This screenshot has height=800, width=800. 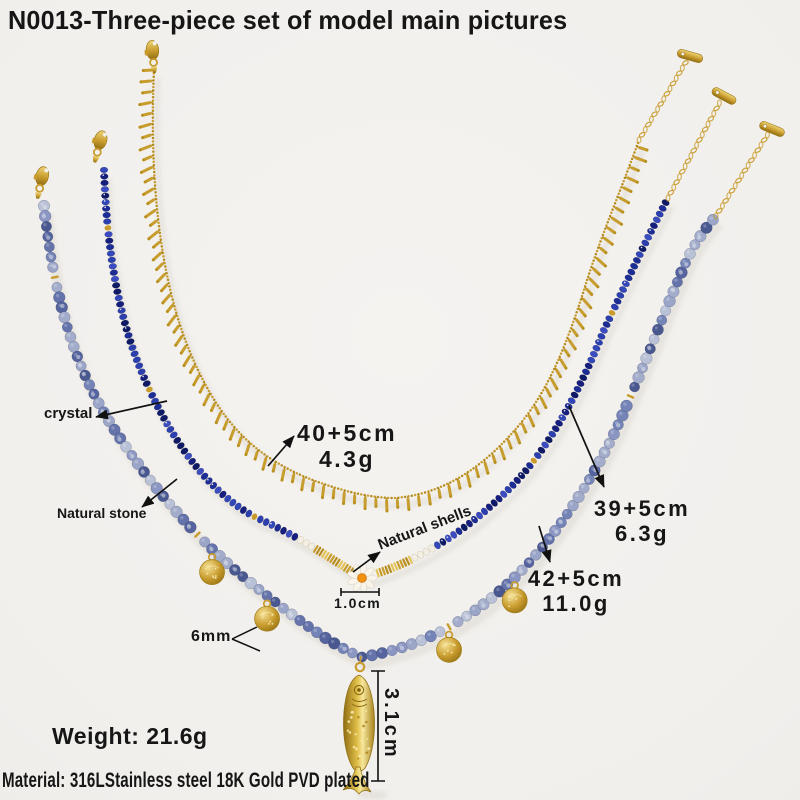 I want to click on fringe-size: 40+5cm, so click(x=347, y=433).